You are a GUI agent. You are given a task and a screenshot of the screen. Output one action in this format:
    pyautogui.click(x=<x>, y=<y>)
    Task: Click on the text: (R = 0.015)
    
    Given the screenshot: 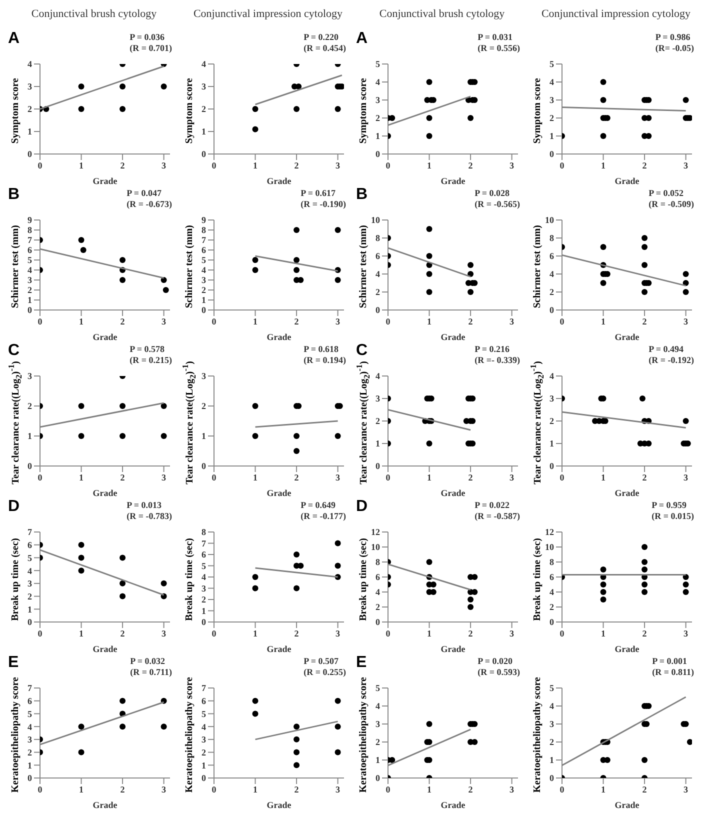 What is the action you would take?
    pyautogui.click(x=673, y=516)
    